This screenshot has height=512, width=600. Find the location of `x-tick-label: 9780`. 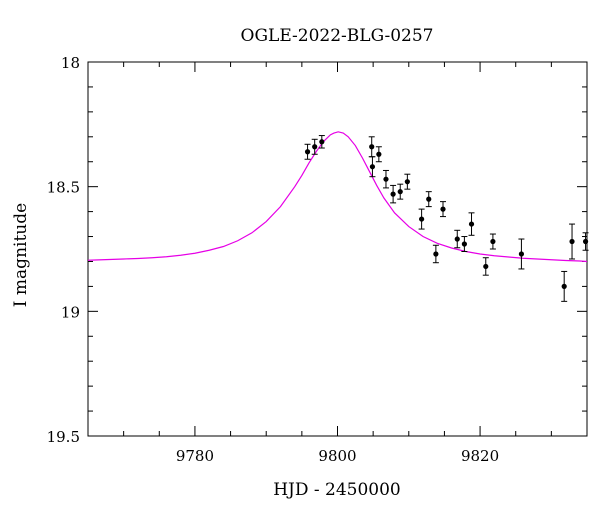

x-tick-label: 9780 is located at coordinates (195, 456).